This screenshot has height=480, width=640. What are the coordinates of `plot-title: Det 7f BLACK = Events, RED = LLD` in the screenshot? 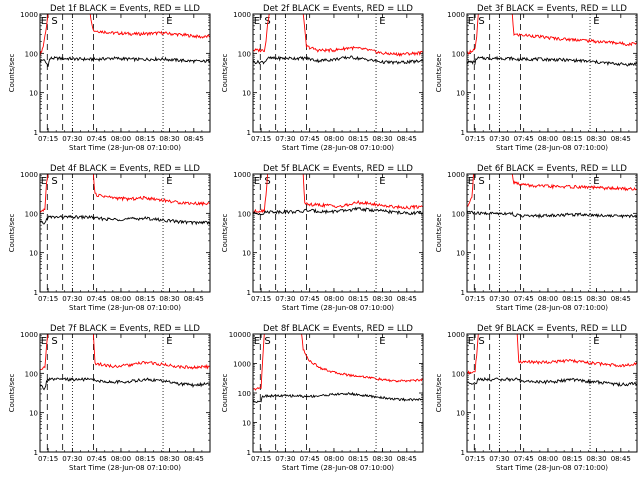 It's located at (125, 329).